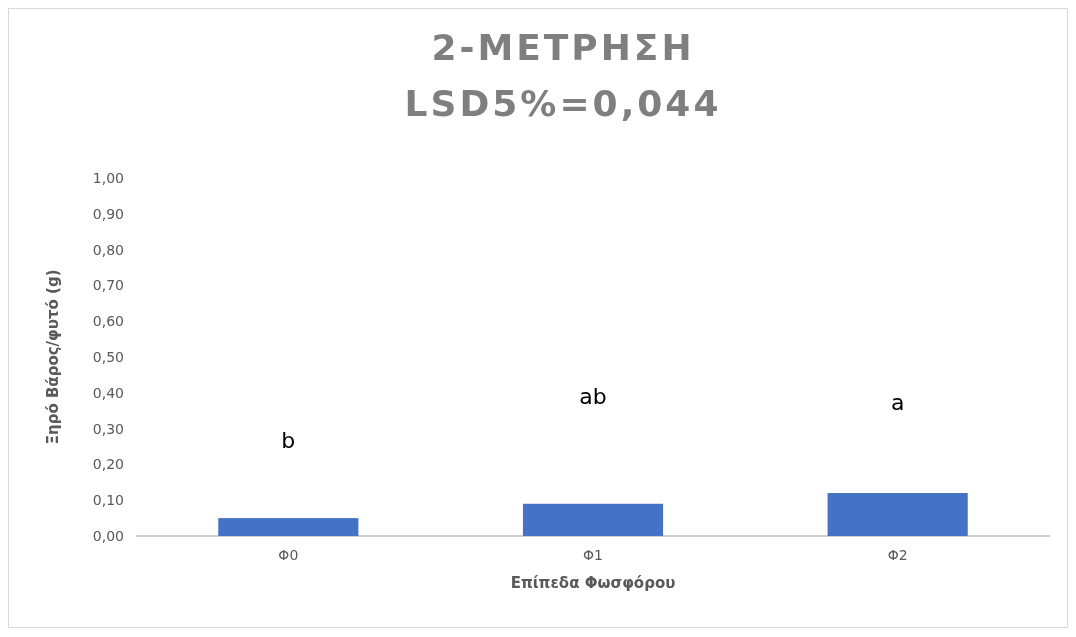  I want to click on y-tick-label: 0,80, so click(108, 249).